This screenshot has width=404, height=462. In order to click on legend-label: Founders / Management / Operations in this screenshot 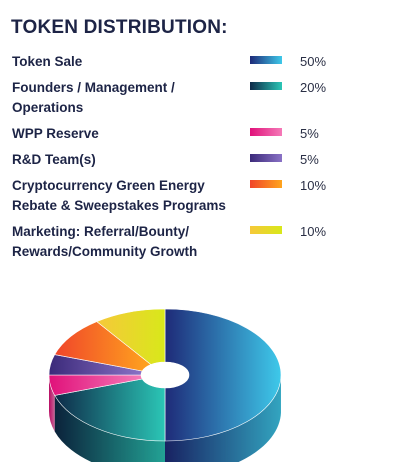, I will do `click(129, 98)`.